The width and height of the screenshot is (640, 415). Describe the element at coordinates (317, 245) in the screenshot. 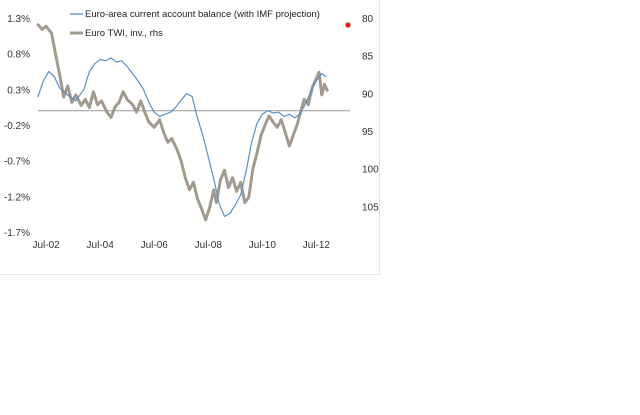

I see `x-tick-label: Jul-12` at that location.